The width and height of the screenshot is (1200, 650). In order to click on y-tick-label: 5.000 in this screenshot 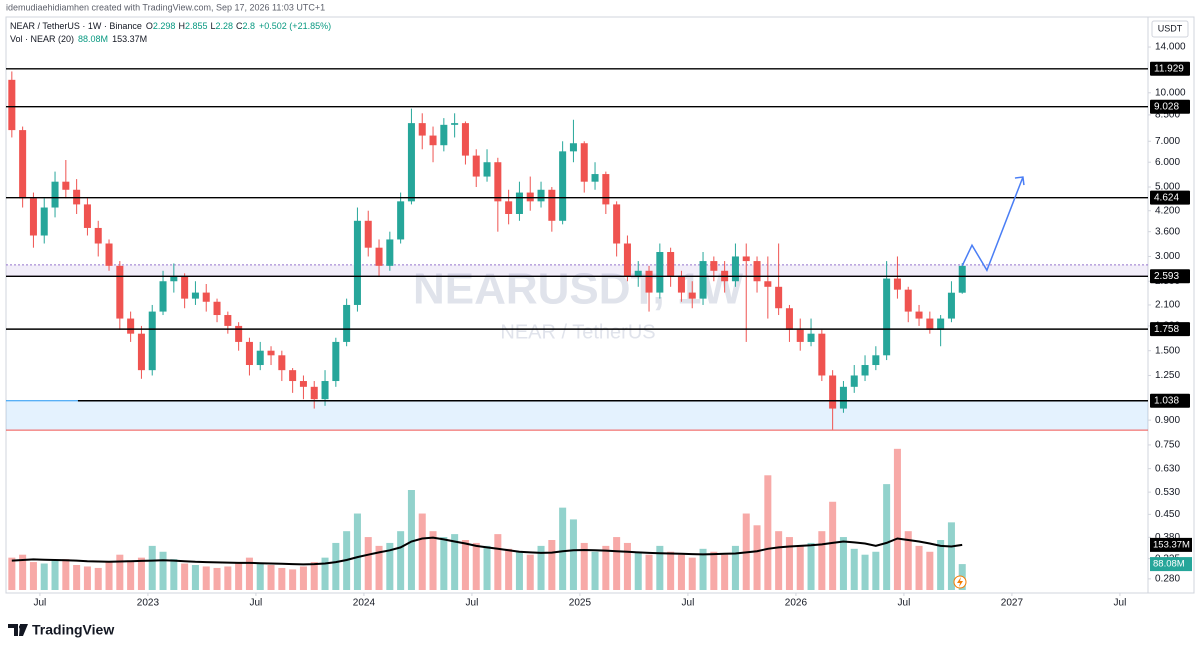, I will do `click(1167, 187)`.